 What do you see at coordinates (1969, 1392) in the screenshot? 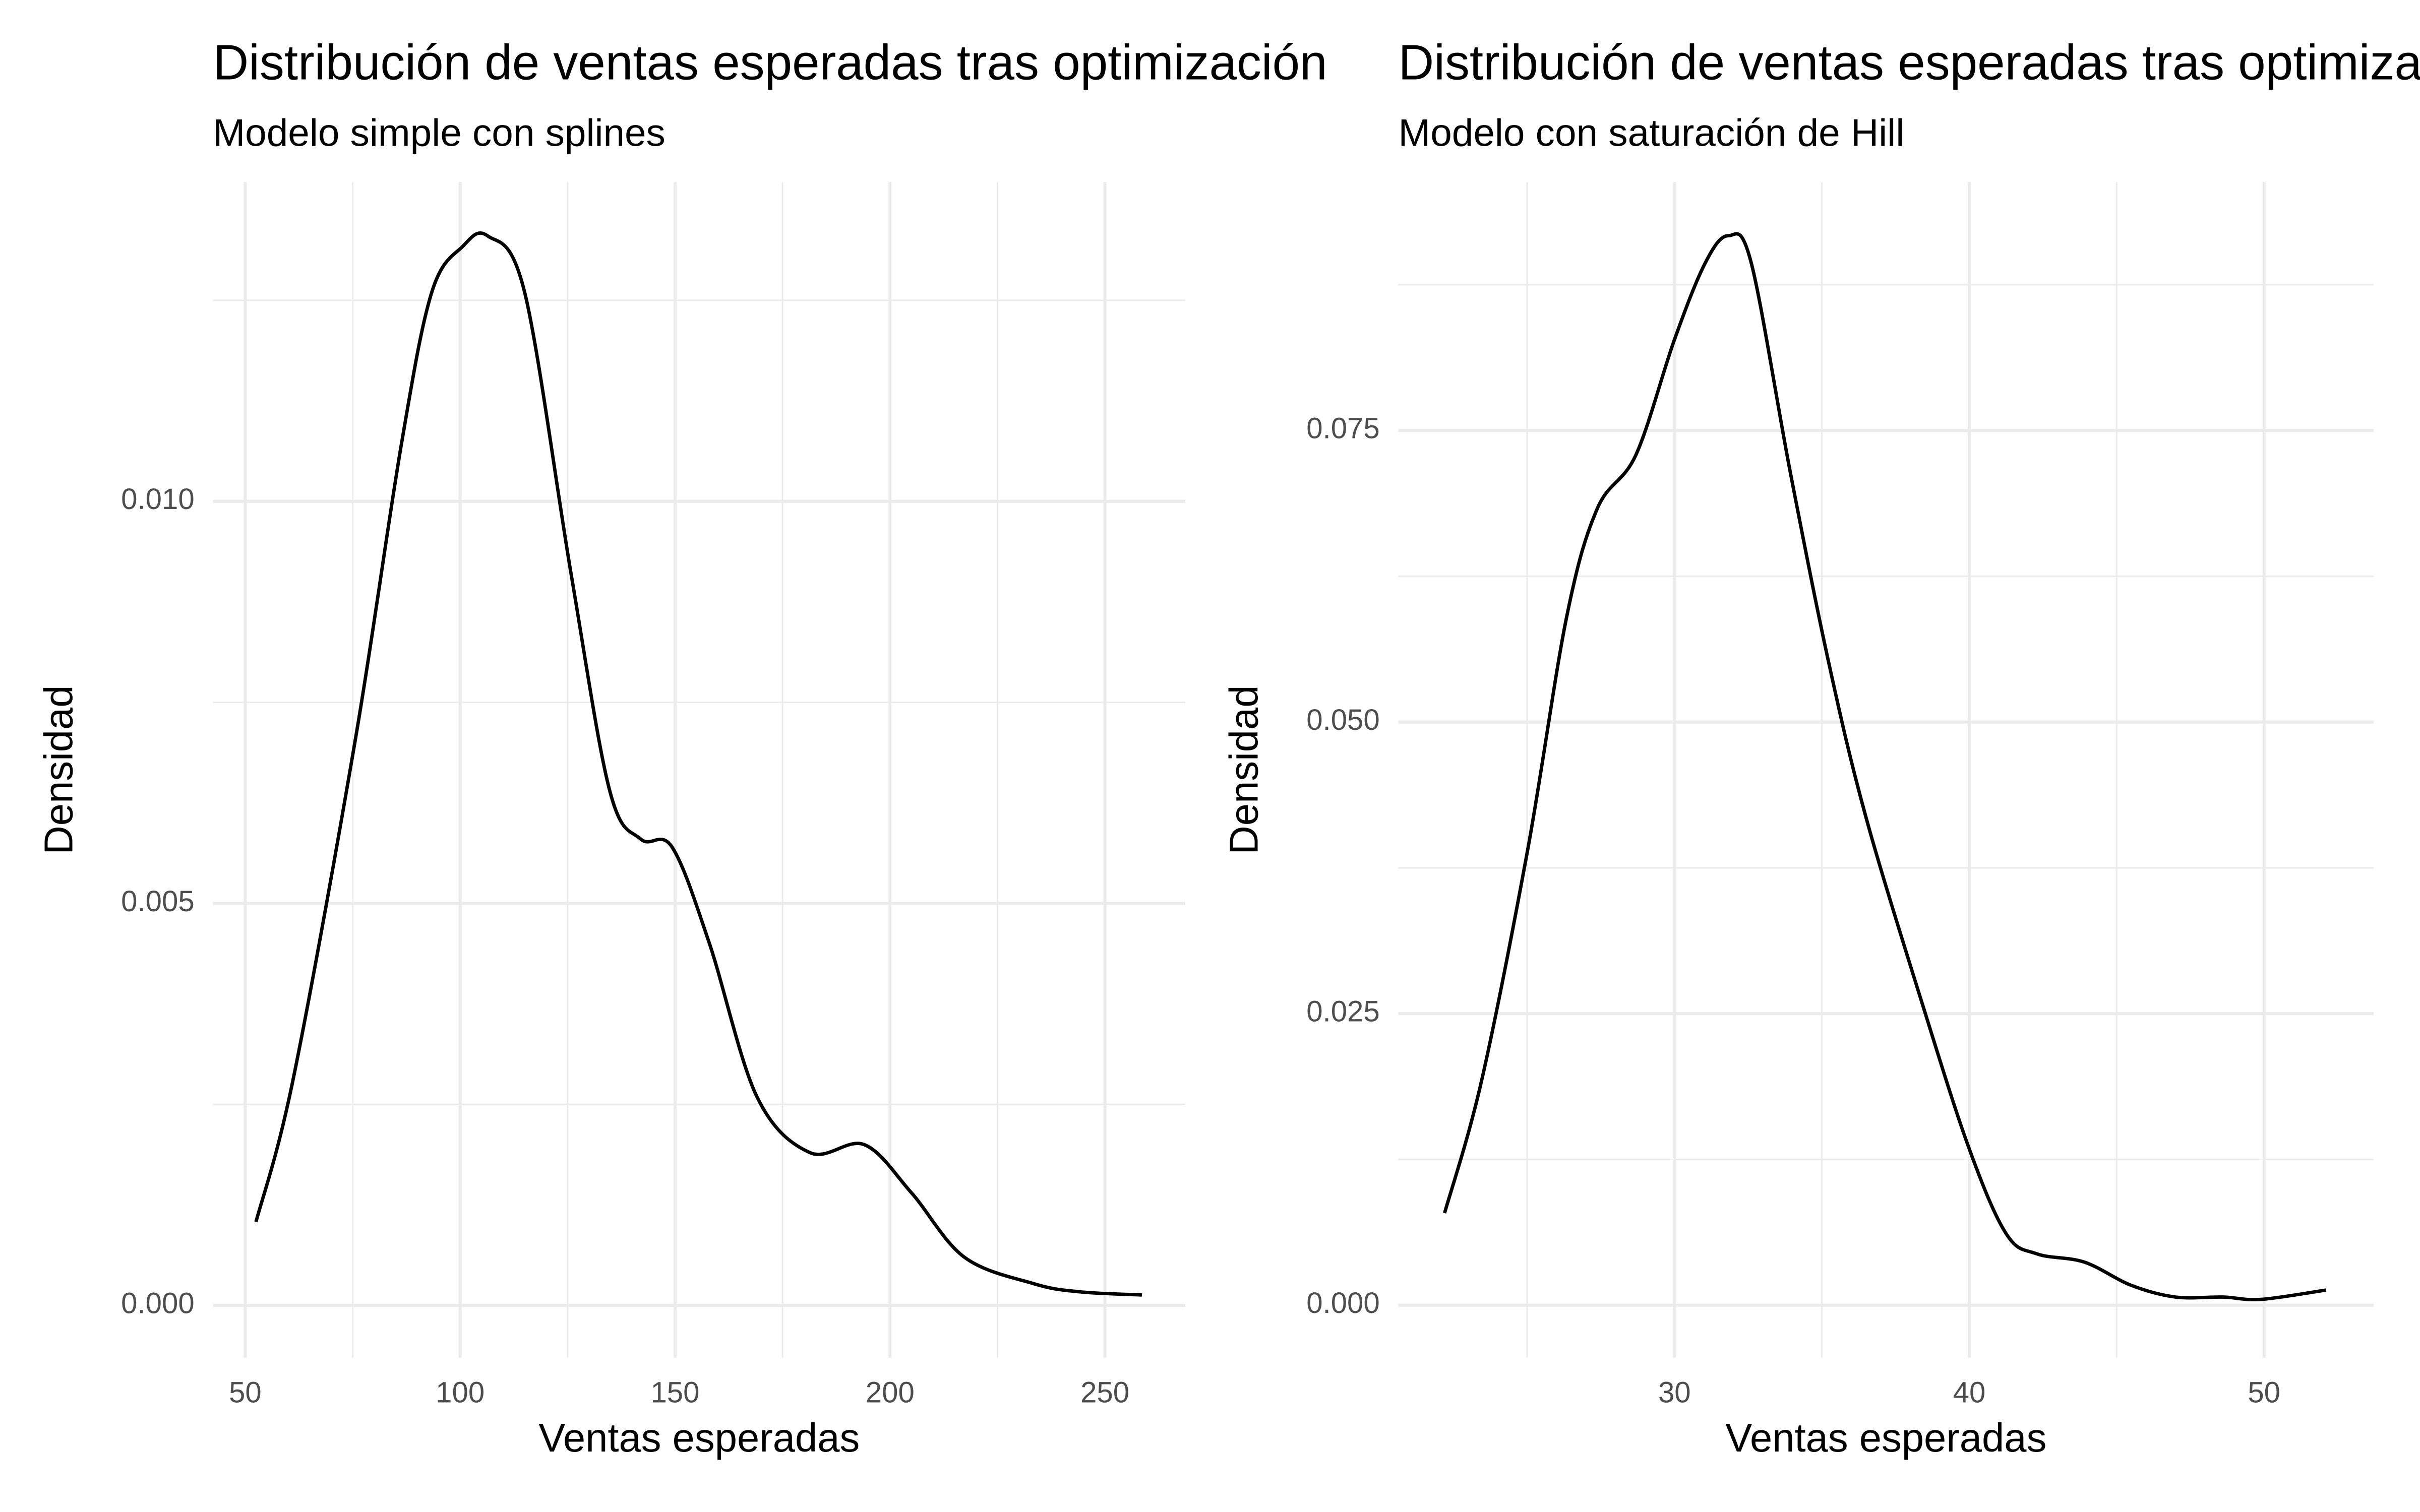
I see `x-tick-label: 40` at bounding box center [1969, 1392].